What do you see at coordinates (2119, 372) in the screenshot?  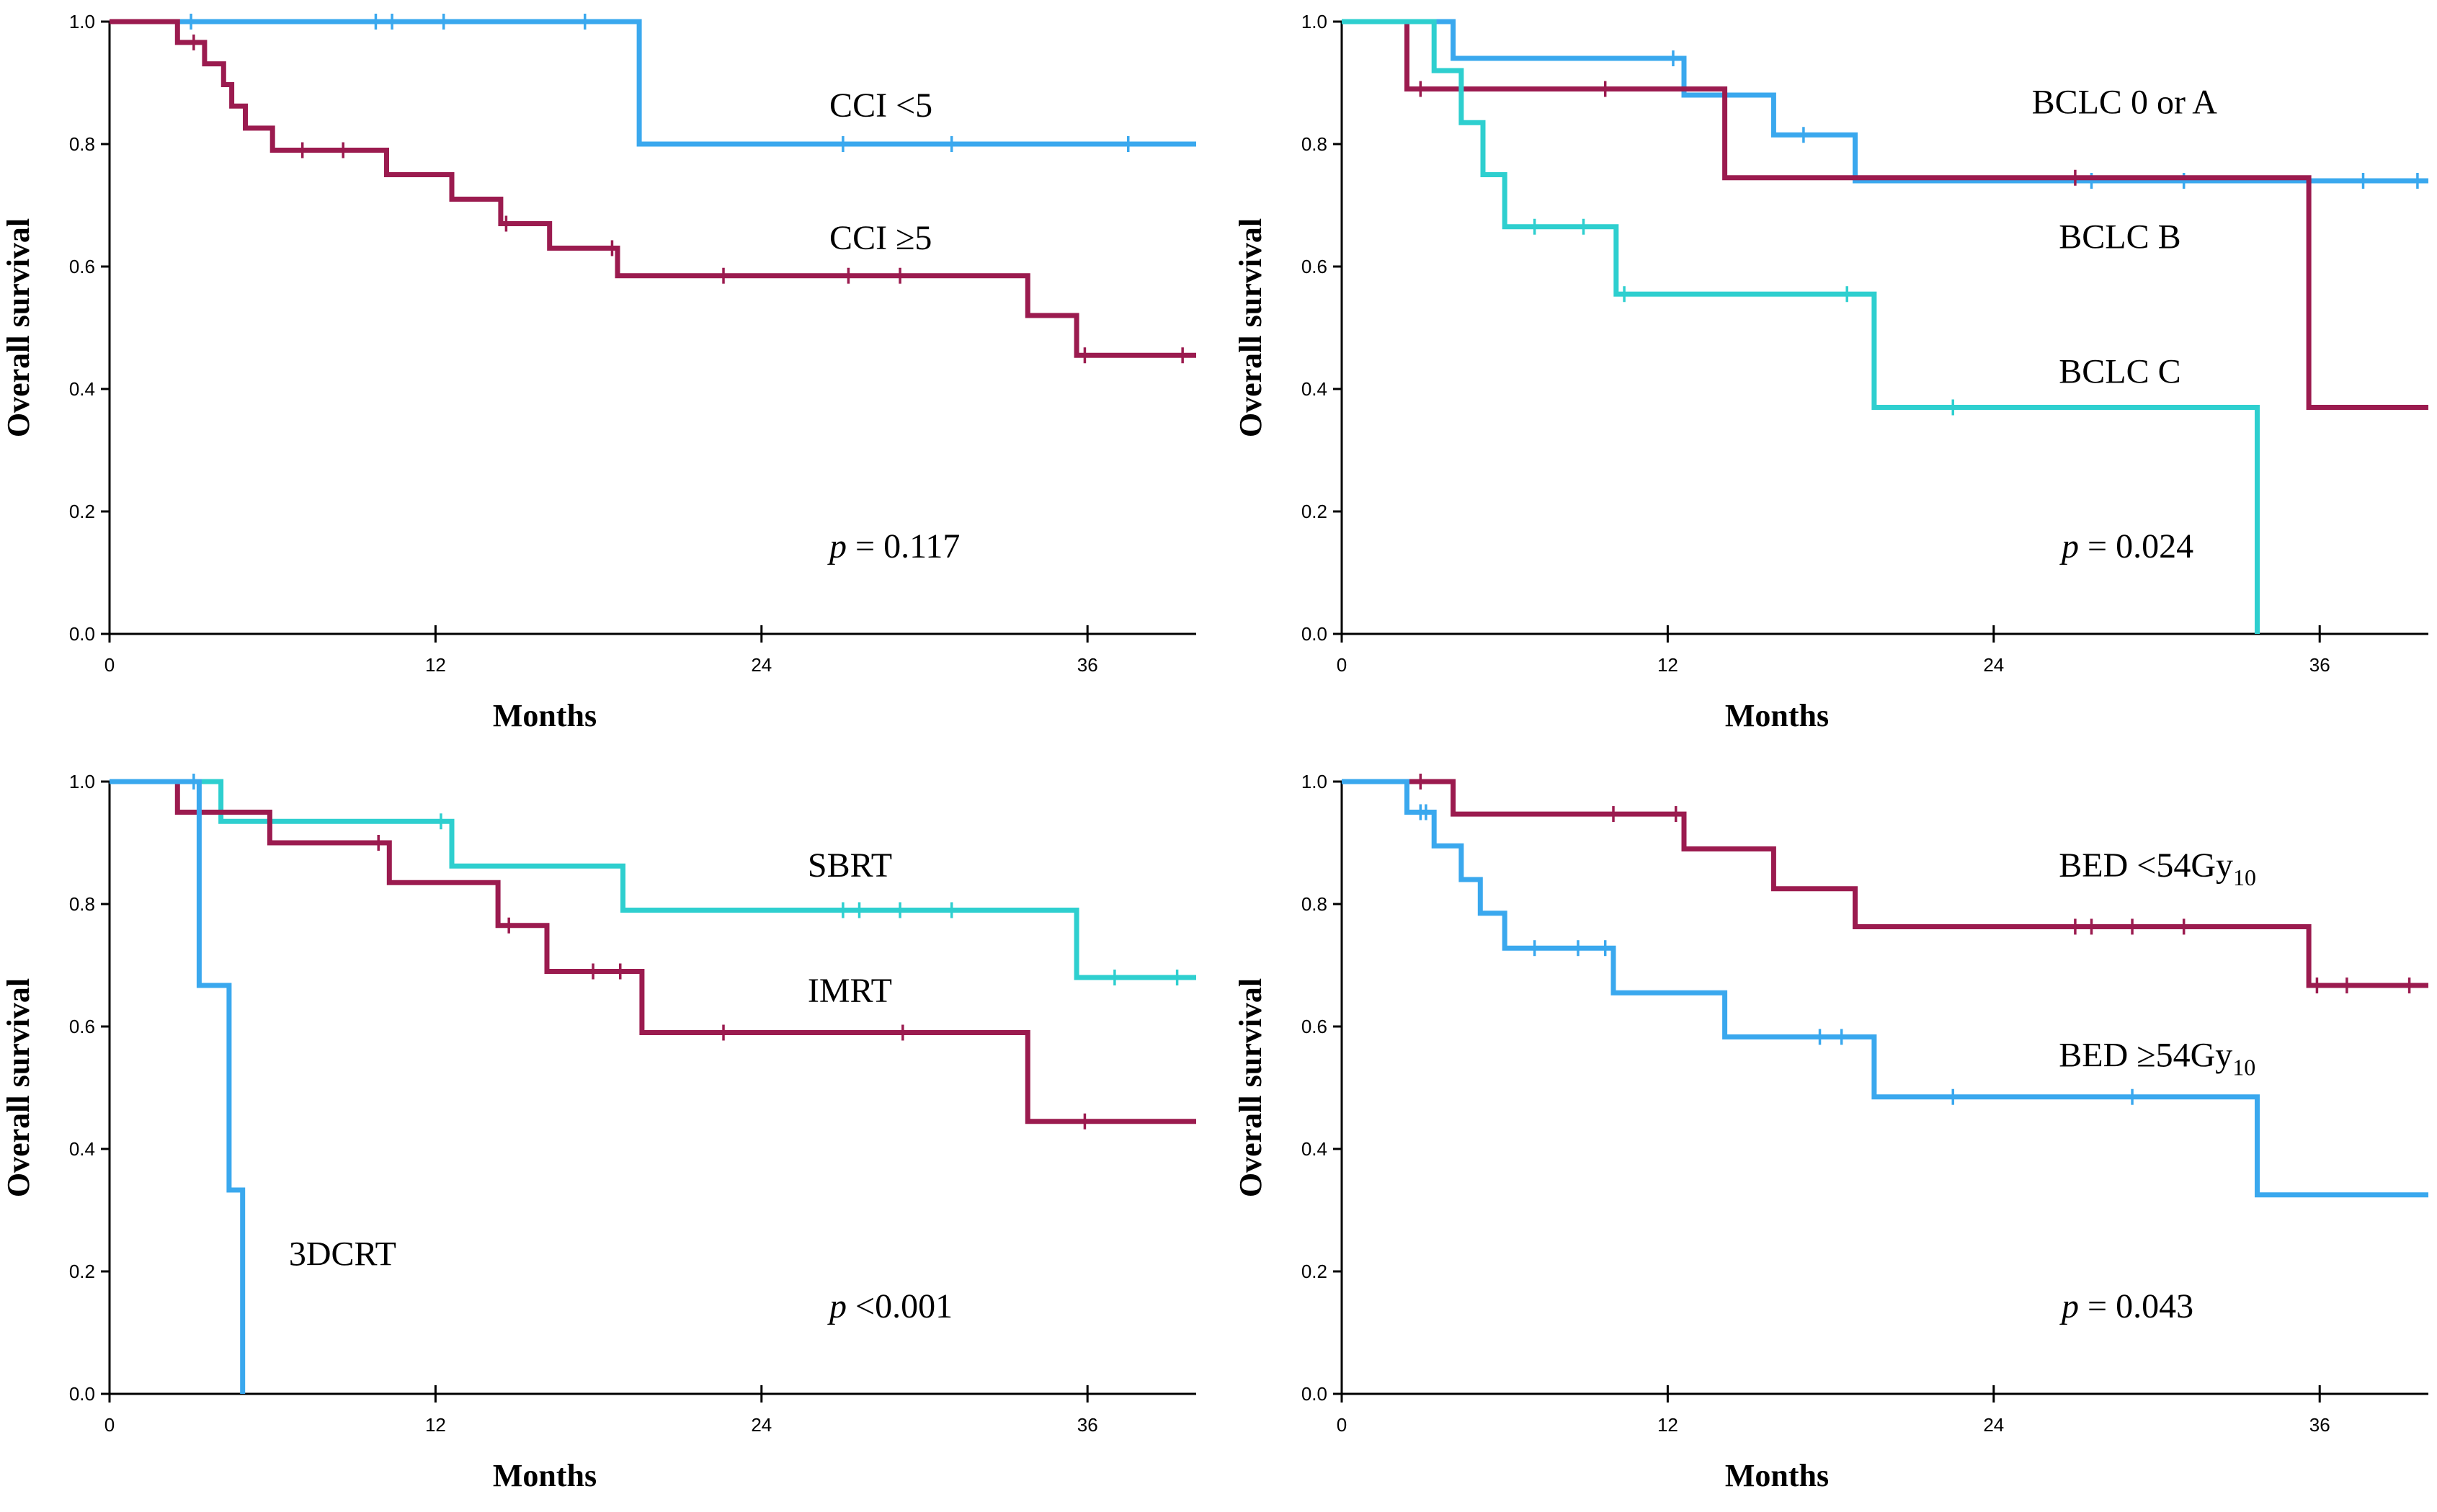 I see `series-label: BCLC C` at bounding box center [2119, 372].